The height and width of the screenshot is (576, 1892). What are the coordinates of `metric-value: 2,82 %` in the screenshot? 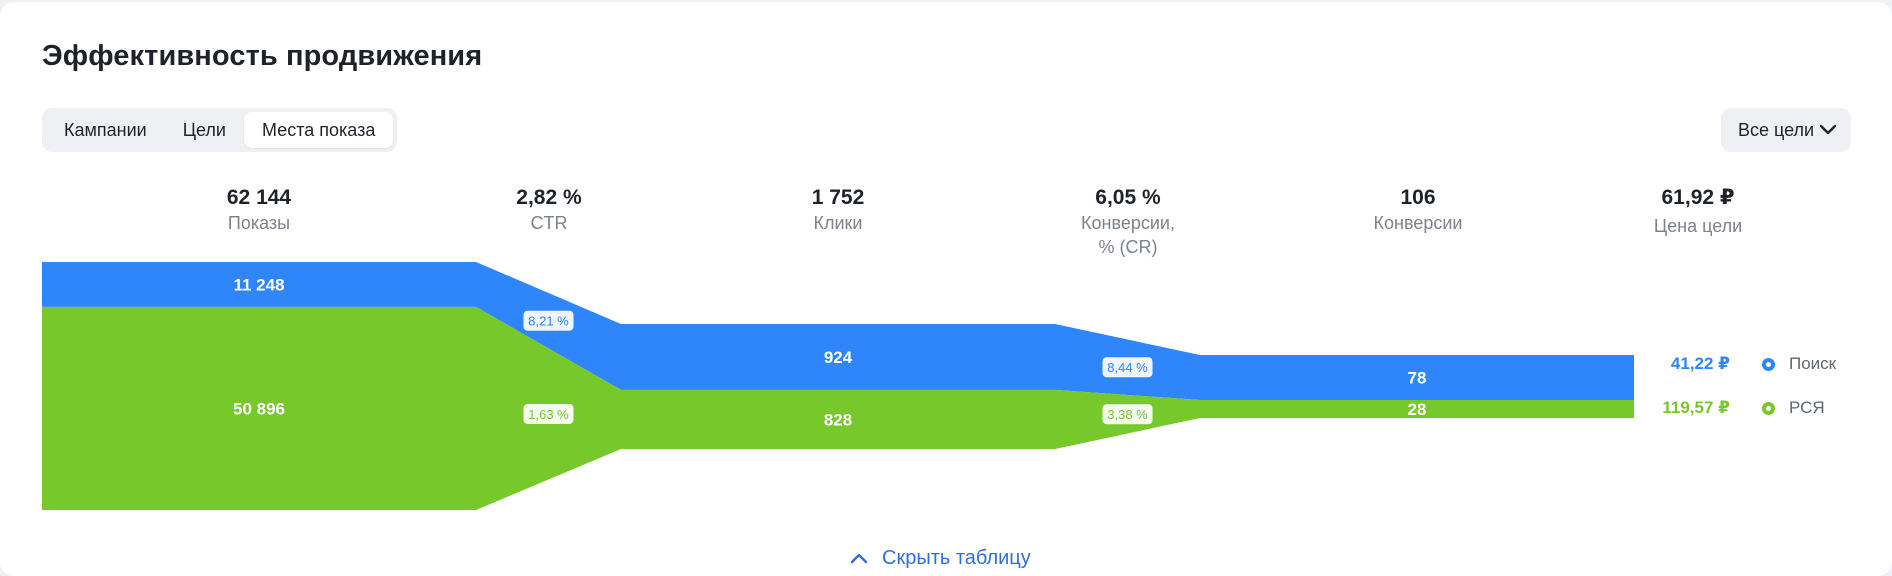 It's located at (549, 197).